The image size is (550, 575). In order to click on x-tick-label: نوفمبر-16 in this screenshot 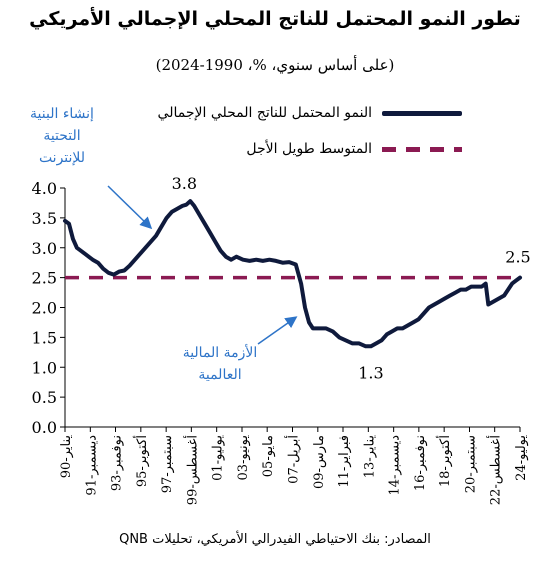, I will do `click(420, 463)`.